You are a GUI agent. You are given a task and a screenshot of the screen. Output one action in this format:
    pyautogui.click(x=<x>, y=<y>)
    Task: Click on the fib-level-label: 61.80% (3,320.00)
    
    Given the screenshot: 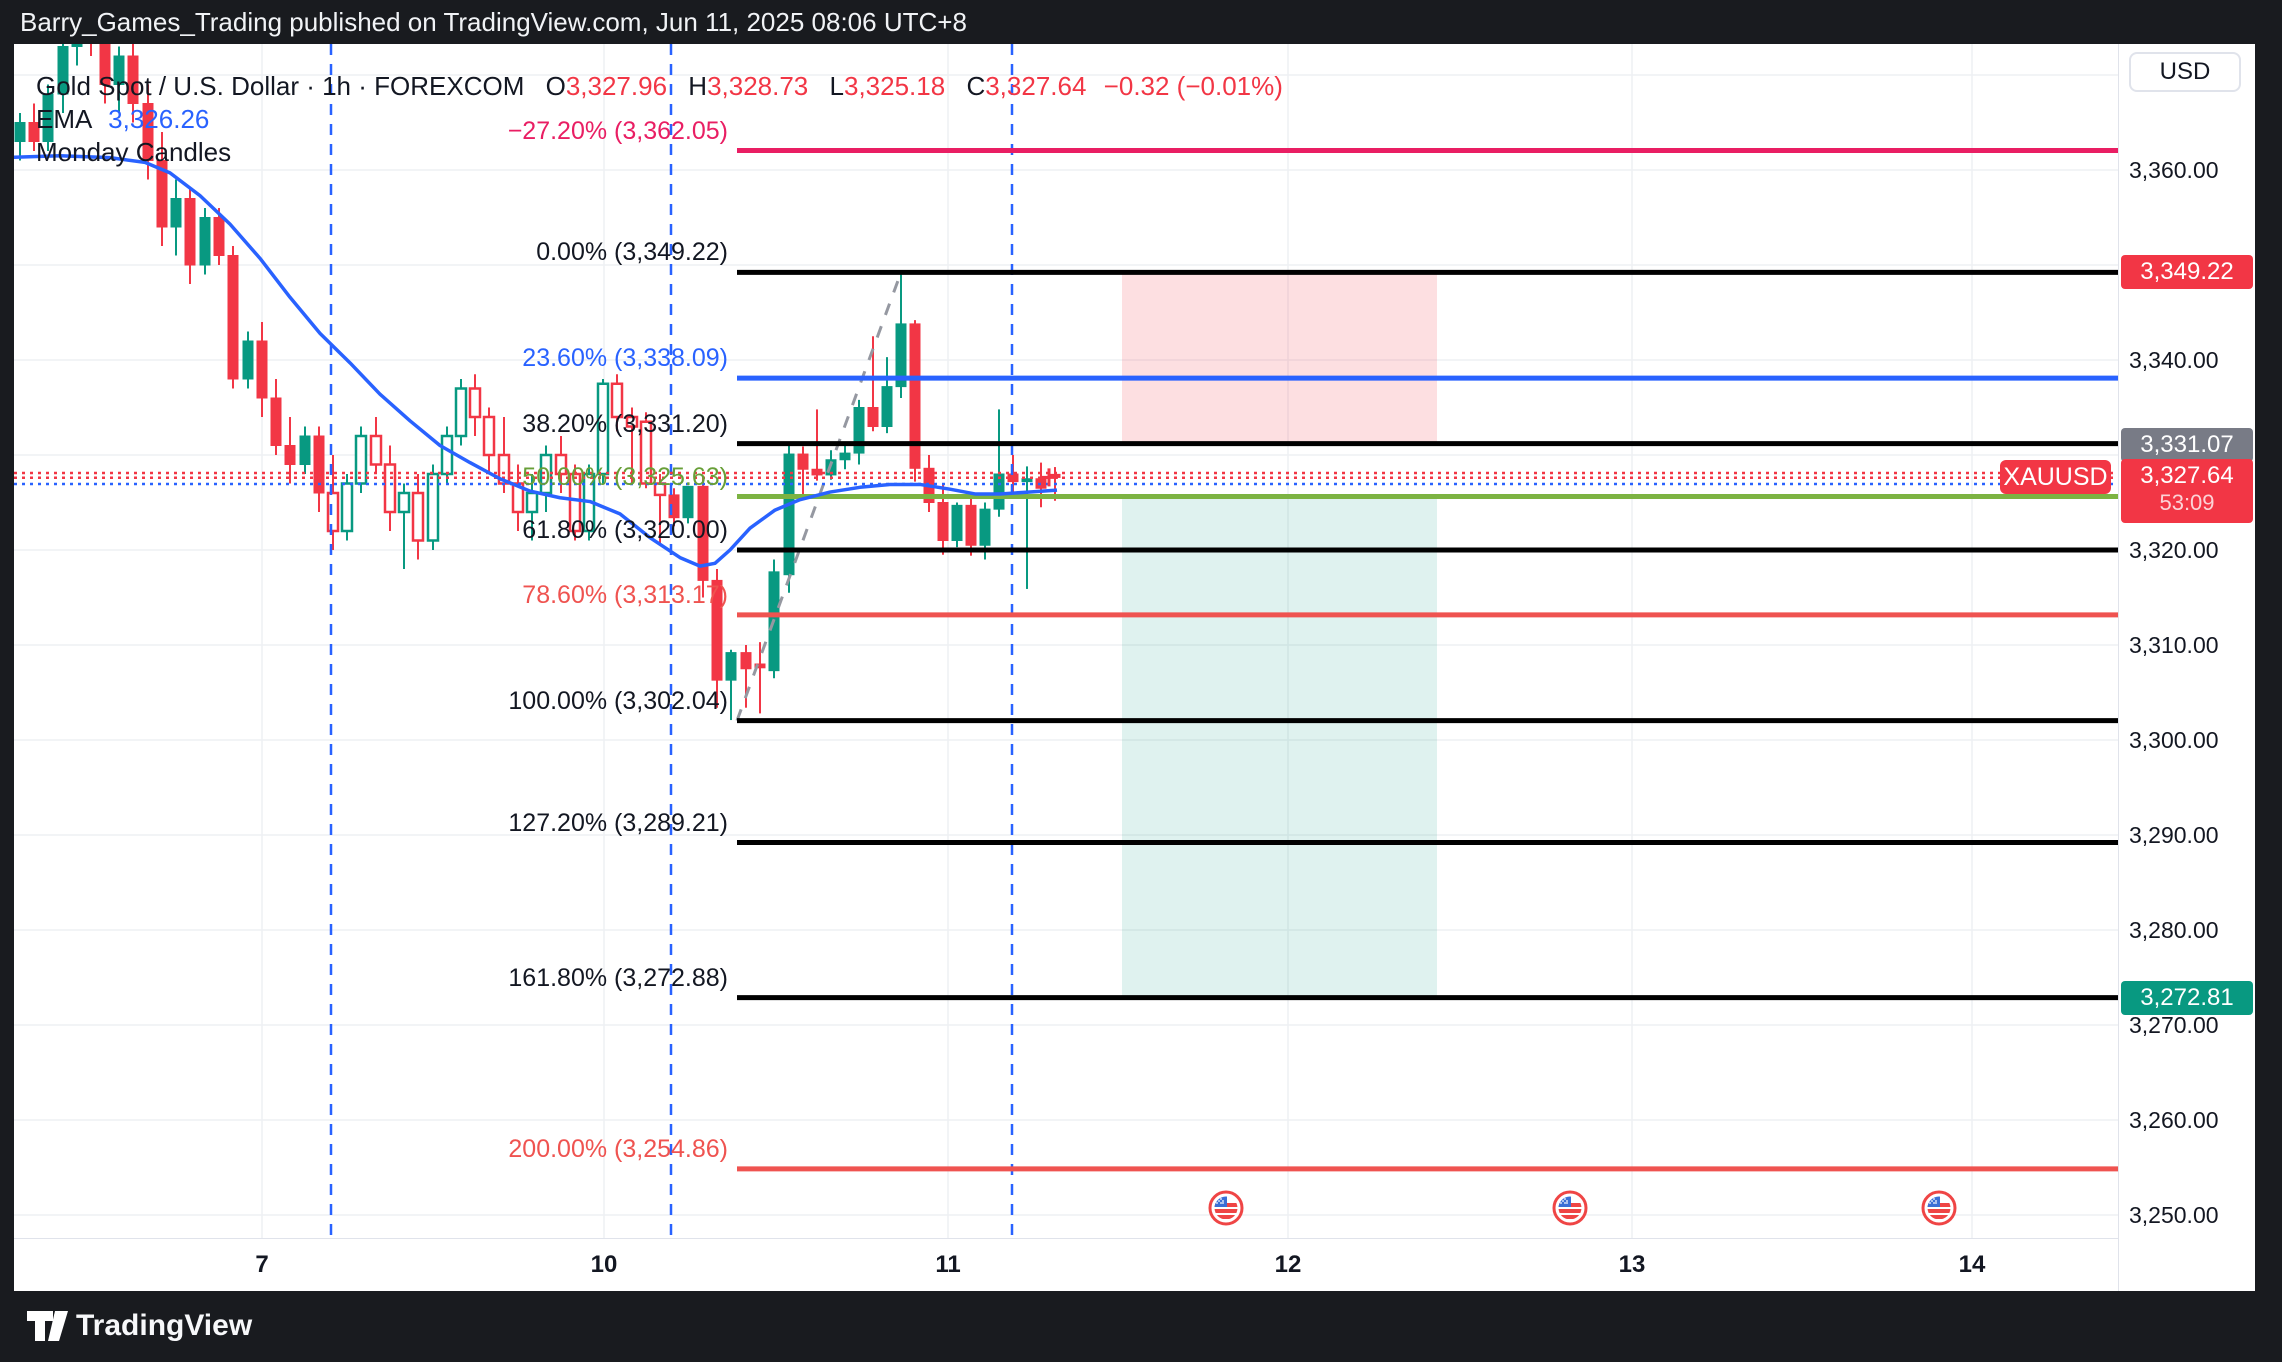 What is the action you would take?
    pyautogui.click(x=625, y=530)
    